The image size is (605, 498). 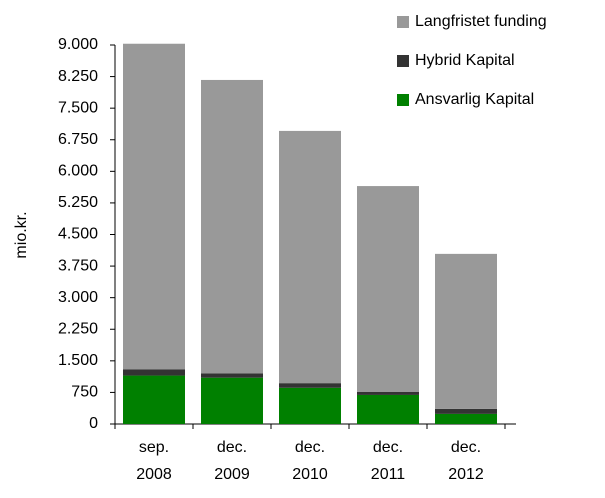 I want to click on y-tick-label: 3.750, so click(x=78, y=265).